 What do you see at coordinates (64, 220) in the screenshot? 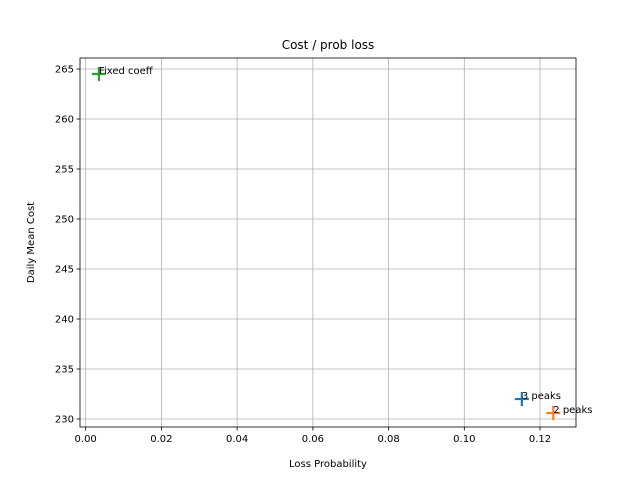
I see `y-tick-label: 250` at bounding box center [64, 220].